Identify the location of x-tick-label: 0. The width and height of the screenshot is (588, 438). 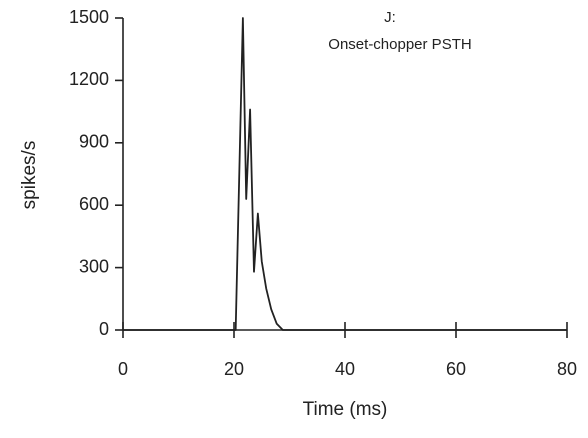
(123, 369).